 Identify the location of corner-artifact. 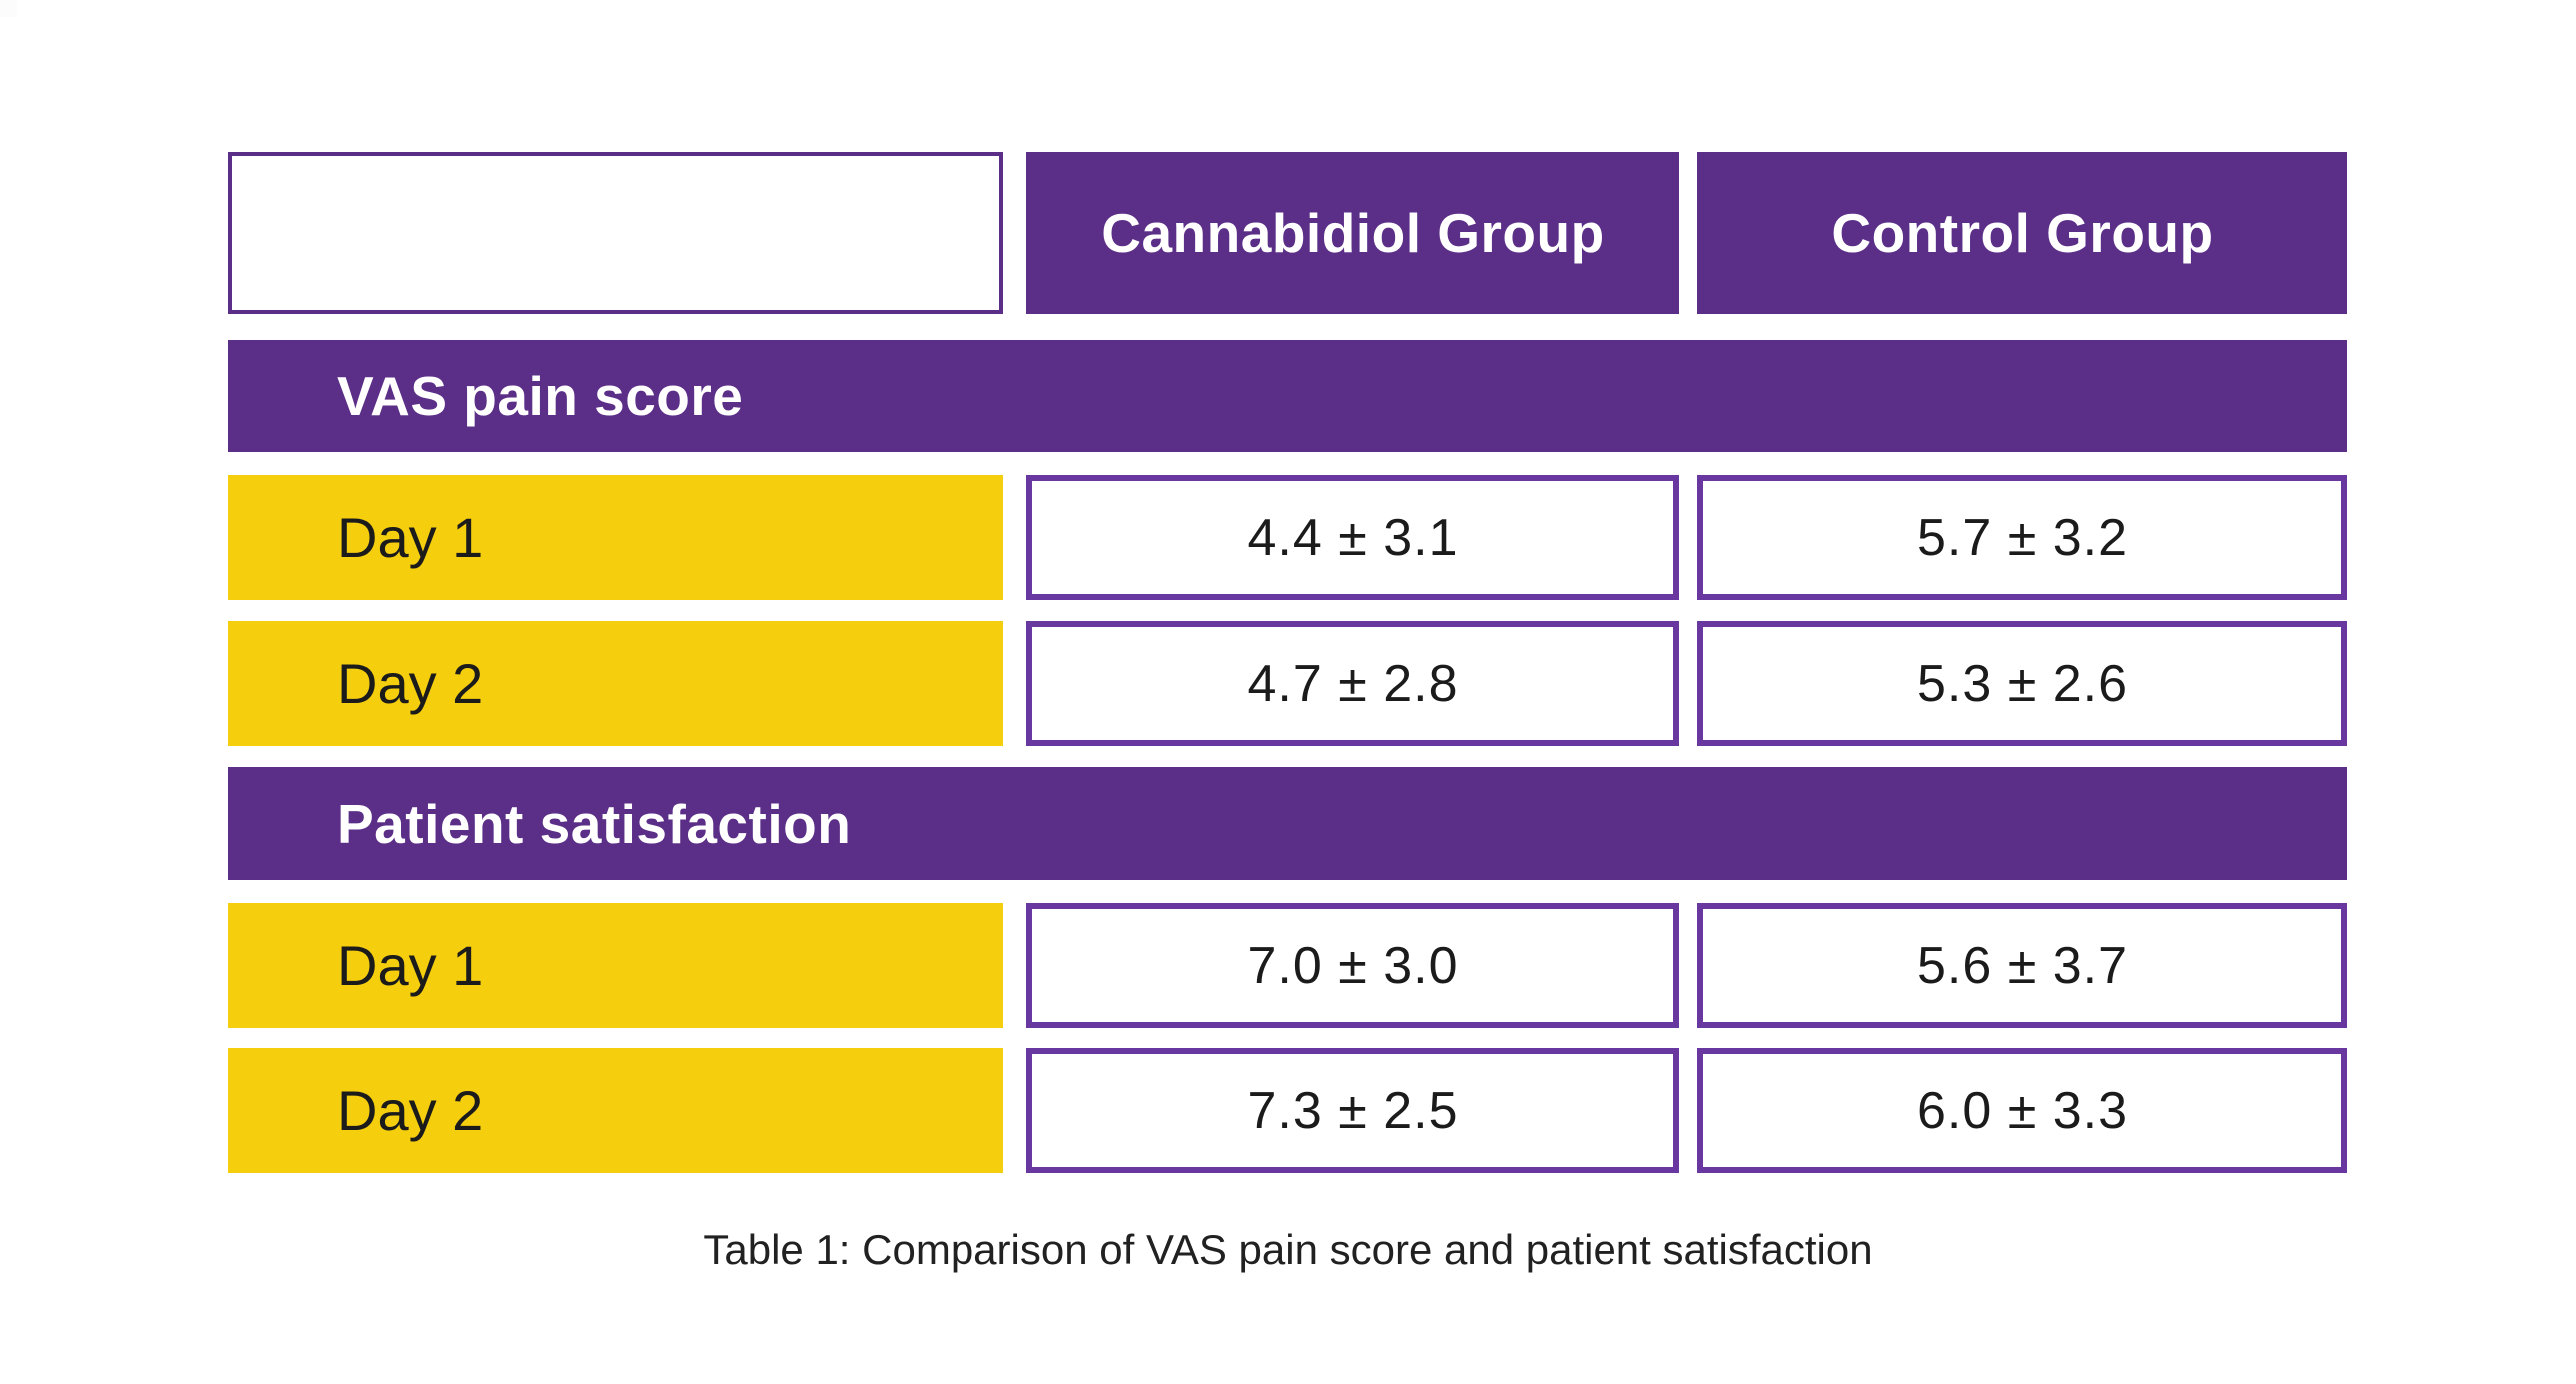
(8, 8).